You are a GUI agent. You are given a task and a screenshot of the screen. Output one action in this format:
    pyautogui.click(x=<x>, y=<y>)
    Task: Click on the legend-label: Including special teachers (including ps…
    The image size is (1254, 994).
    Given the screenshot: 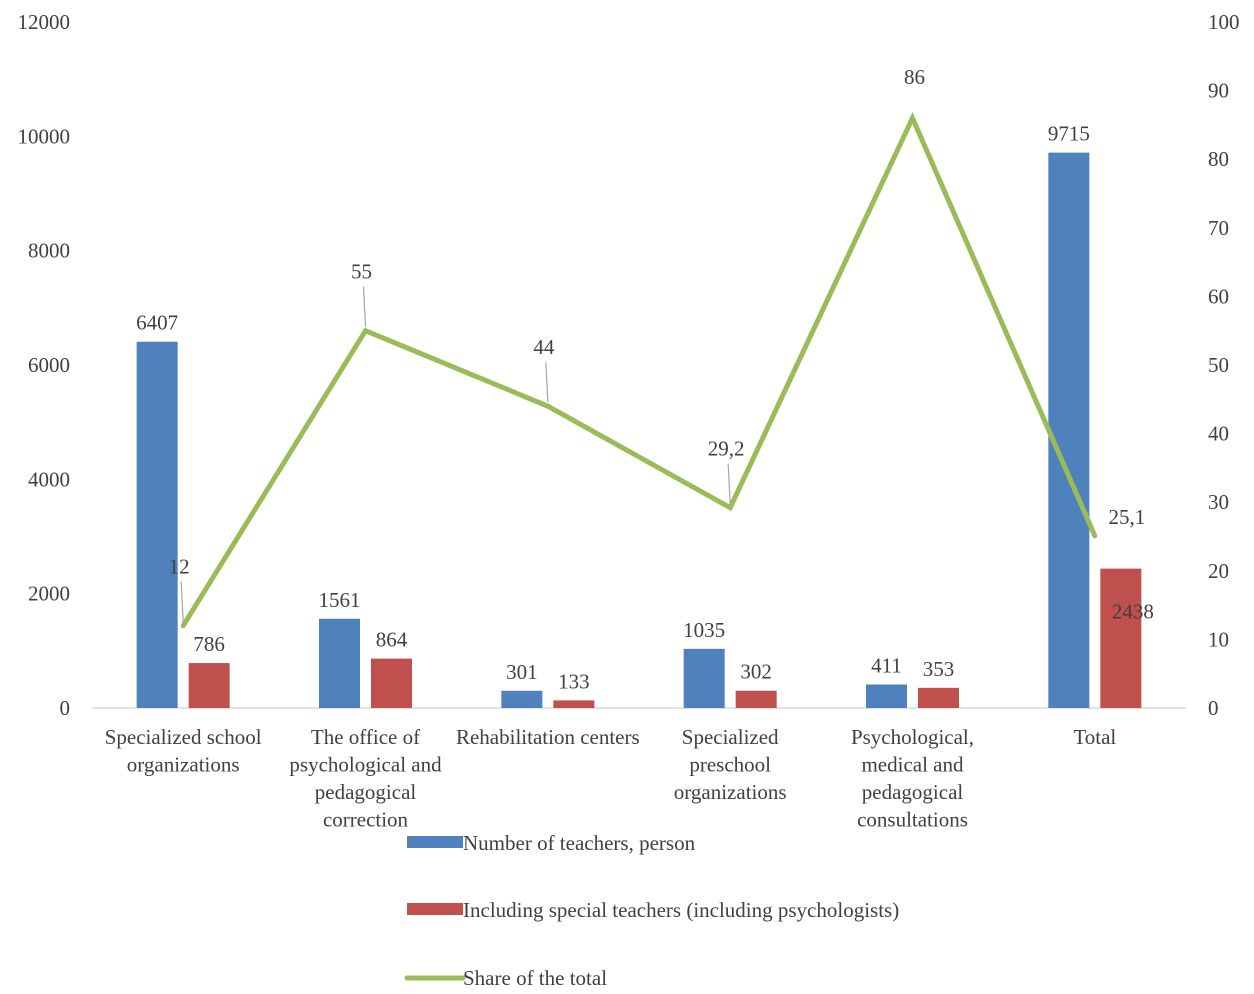 What is the action you would take?
    pyautogui.click(x=681, y=910)
    